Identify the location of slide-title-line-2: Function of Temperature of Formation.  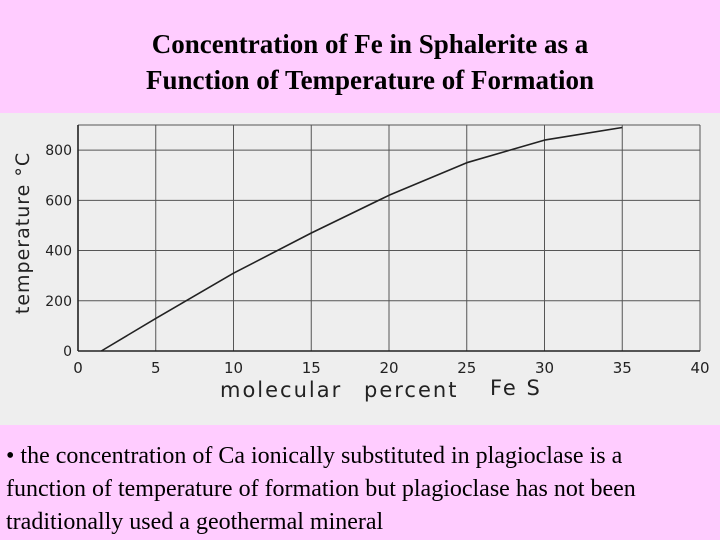
(370, 80).